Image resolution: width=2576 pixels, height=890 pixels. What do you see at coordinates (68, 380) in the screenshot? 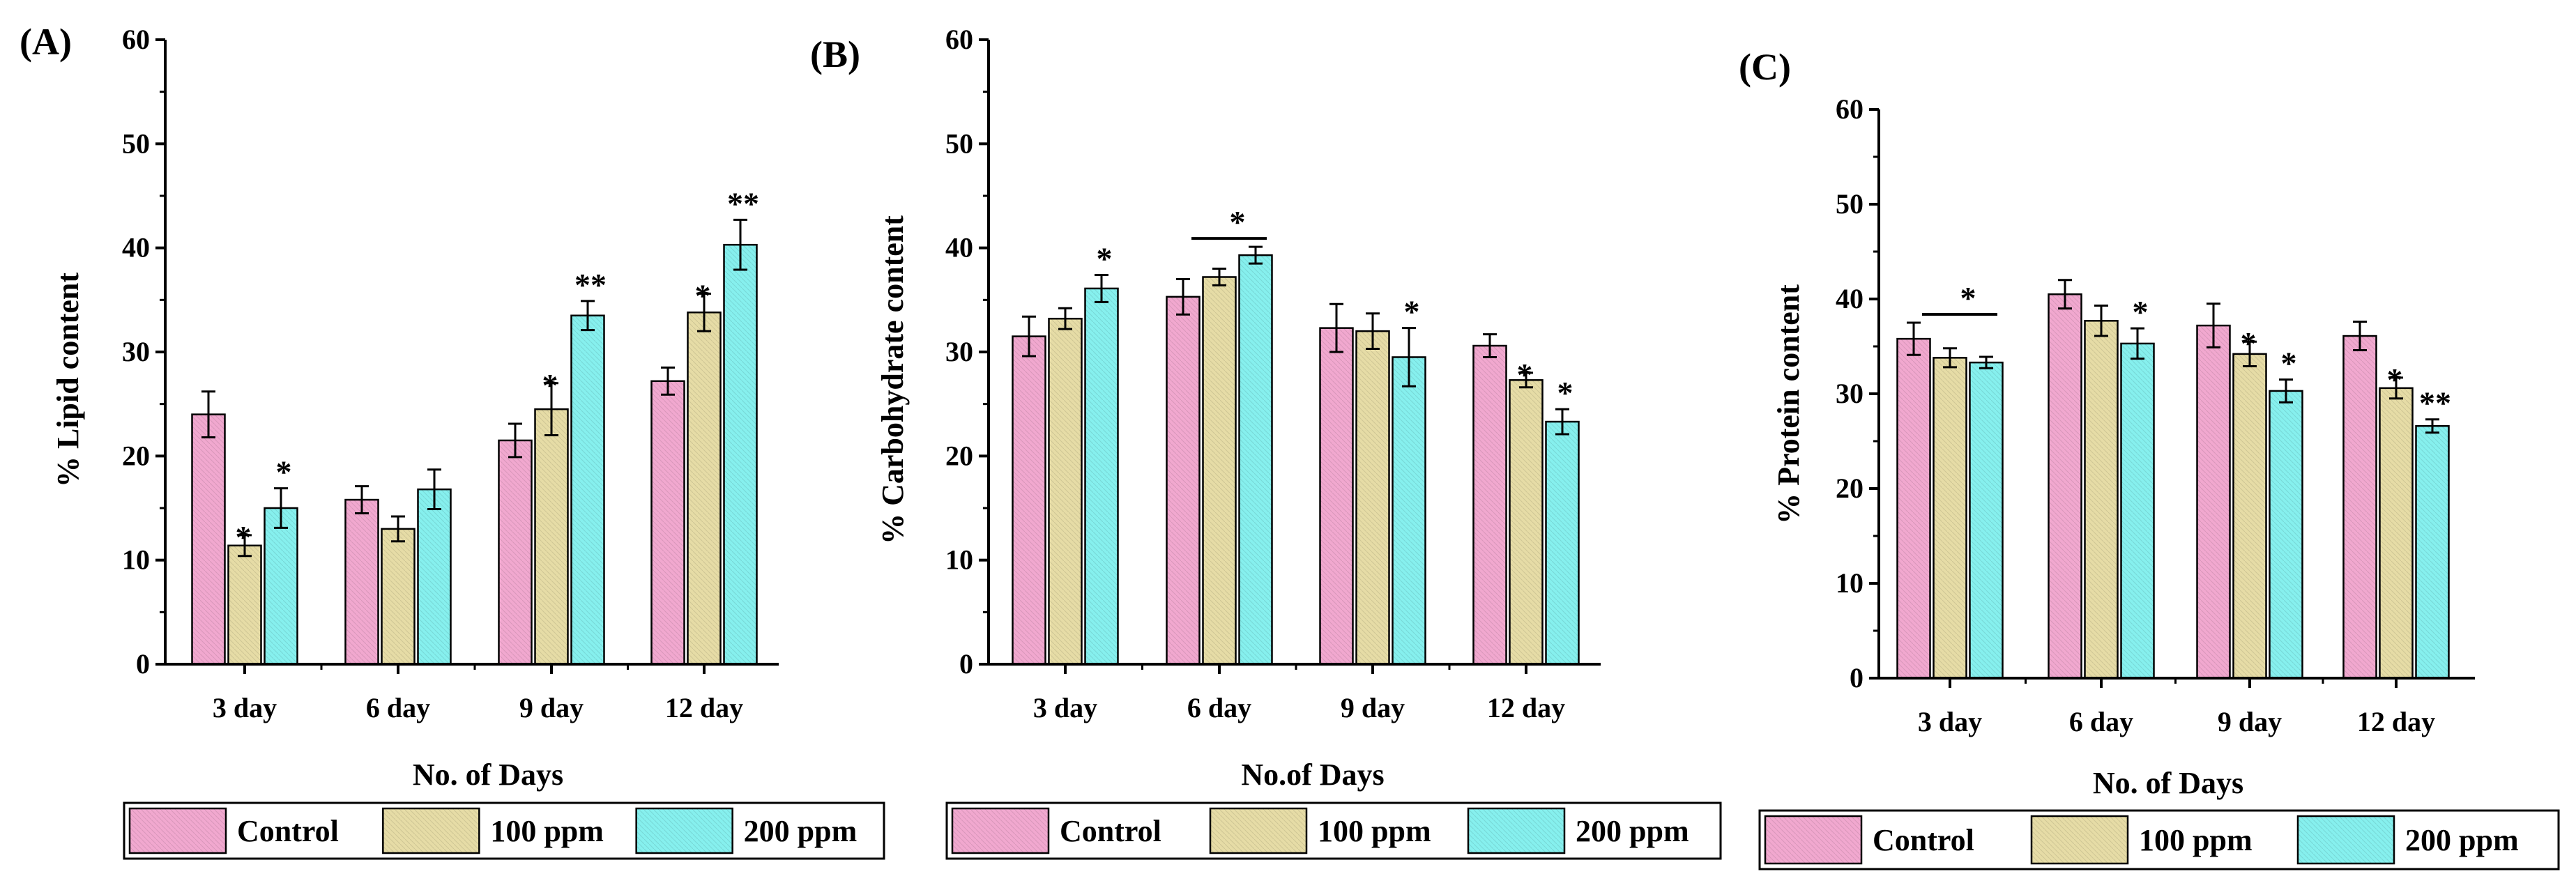
I see `y-axis-title: % Lipid content` at bounding box center [68, 380].